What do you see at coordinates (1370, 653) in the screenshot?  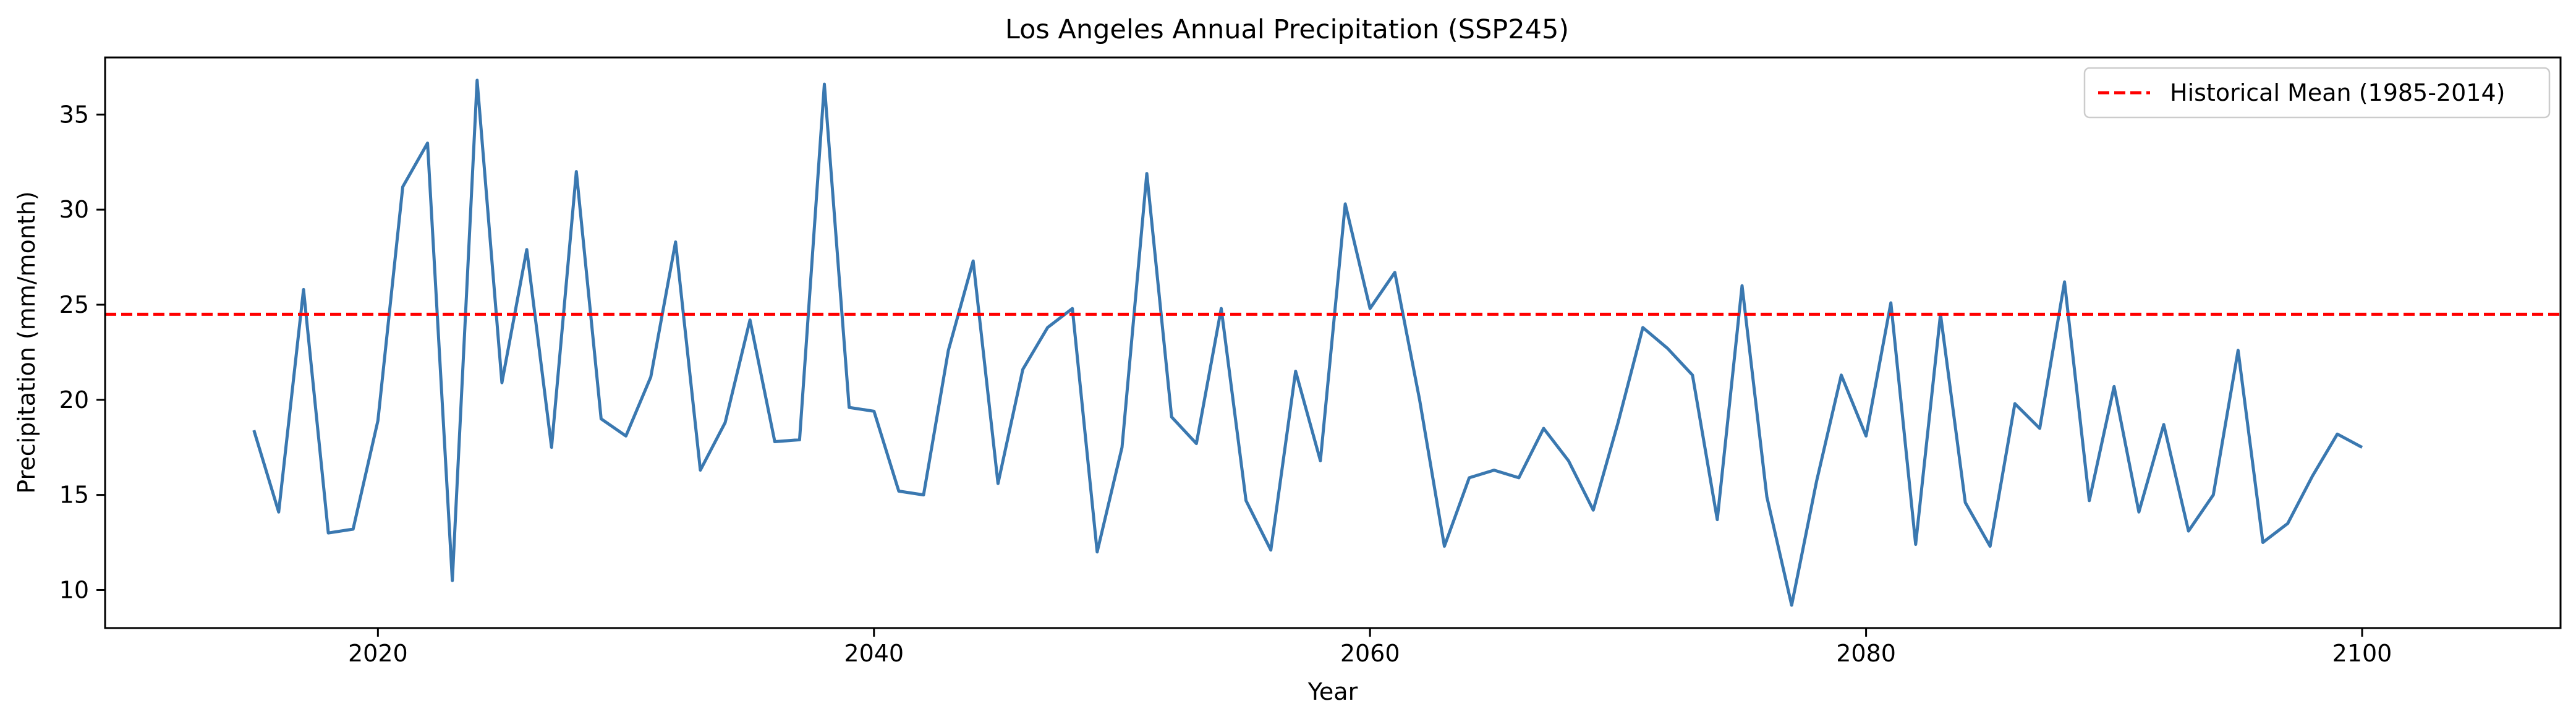 I see `x-tick-label: 2060` at bounding box center [1370, 653].